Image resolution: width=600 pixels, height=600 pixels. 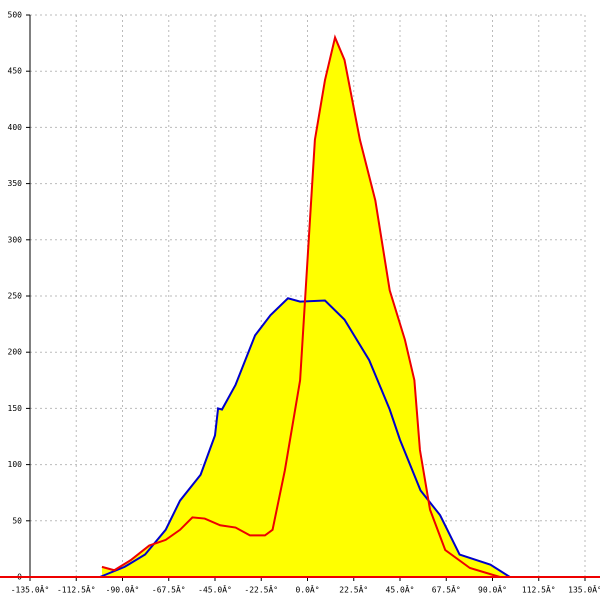 What do you see at coordinates (15, 15) in the screenshot?
I see `y-tick-label: 500` at bounding box center [15, 15].